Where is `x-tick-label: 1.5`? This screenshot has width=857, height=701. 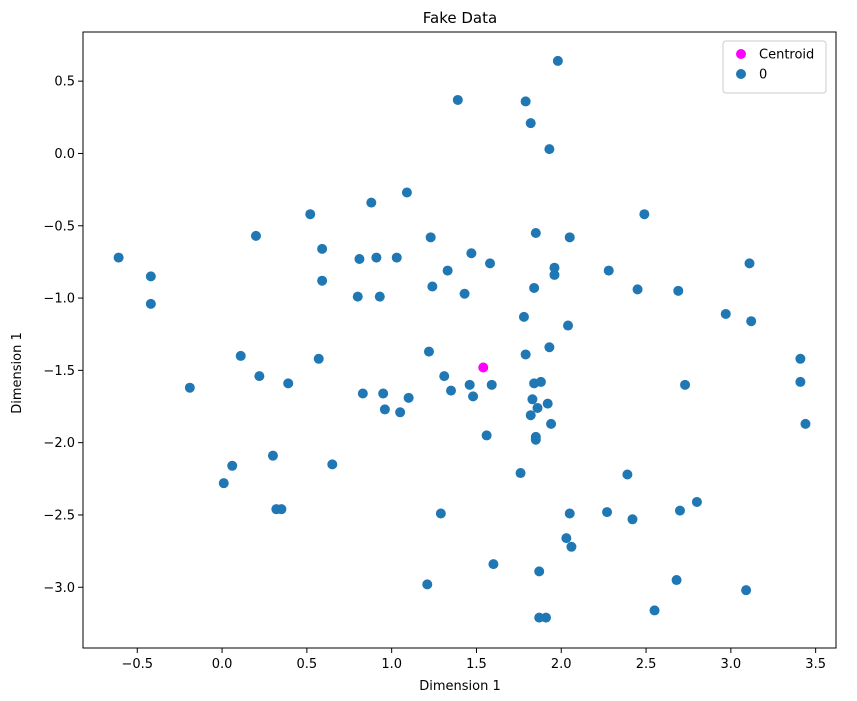 x-tick-label: 1.5 is located at coordinates (476, 664).